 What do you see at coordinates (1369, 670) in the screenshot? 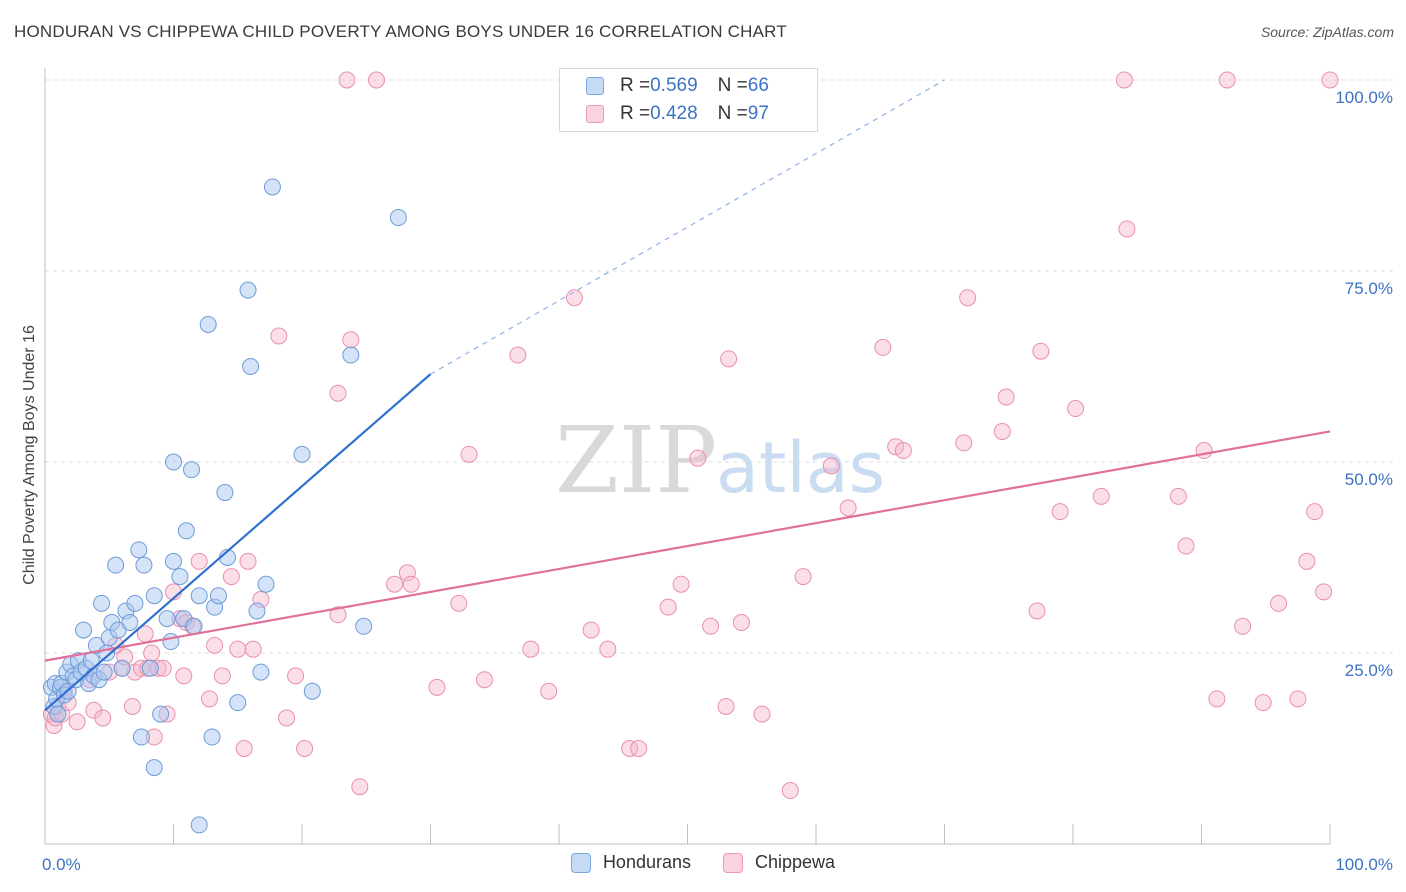
I see `y-tick-label: 25.0%` at bounding box center [1369, 670].